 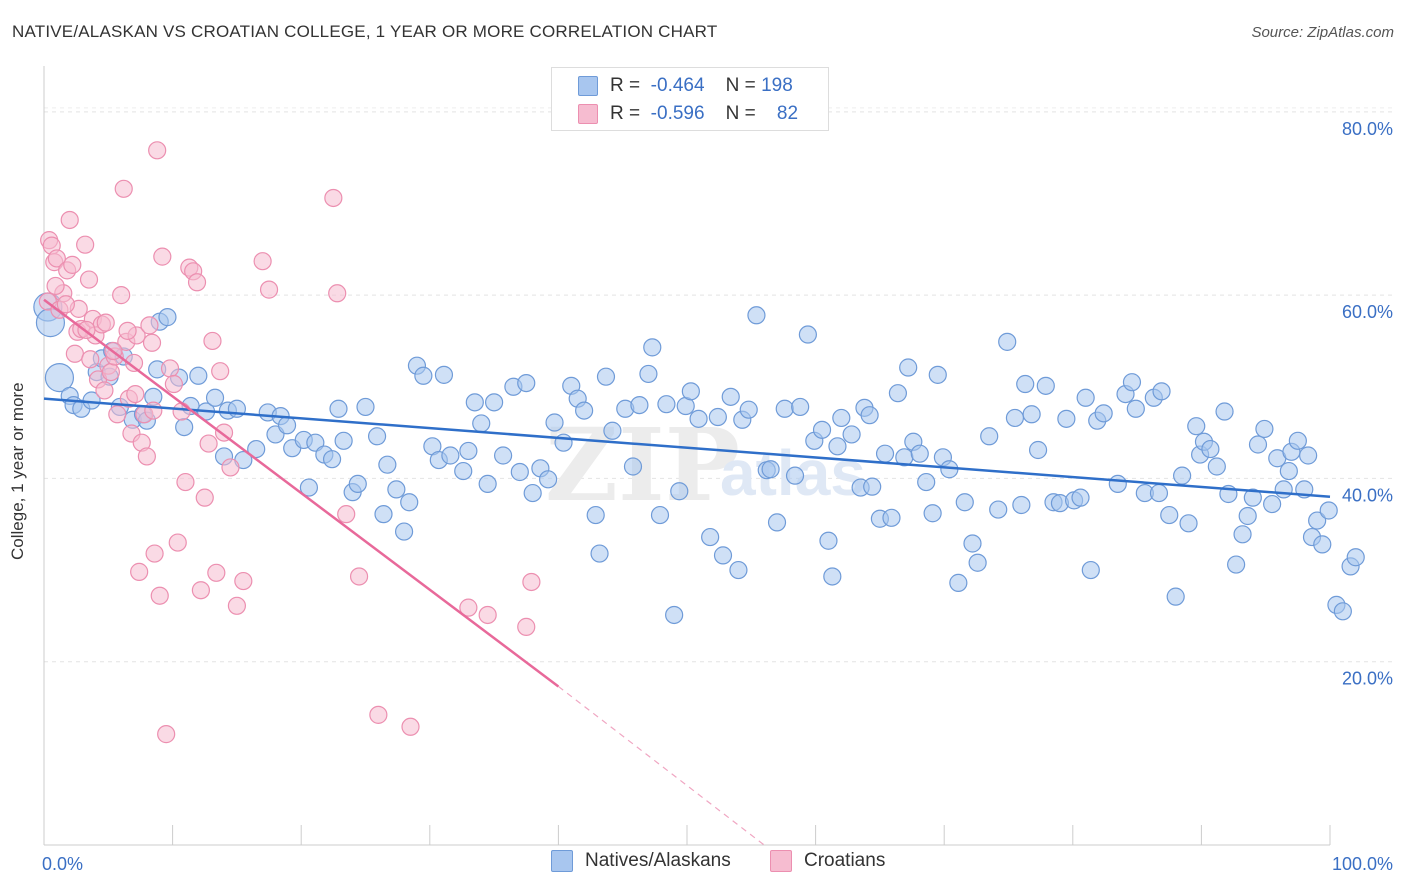 I want to click on watermark-zip: ZIP, so click(x=642, y=465).